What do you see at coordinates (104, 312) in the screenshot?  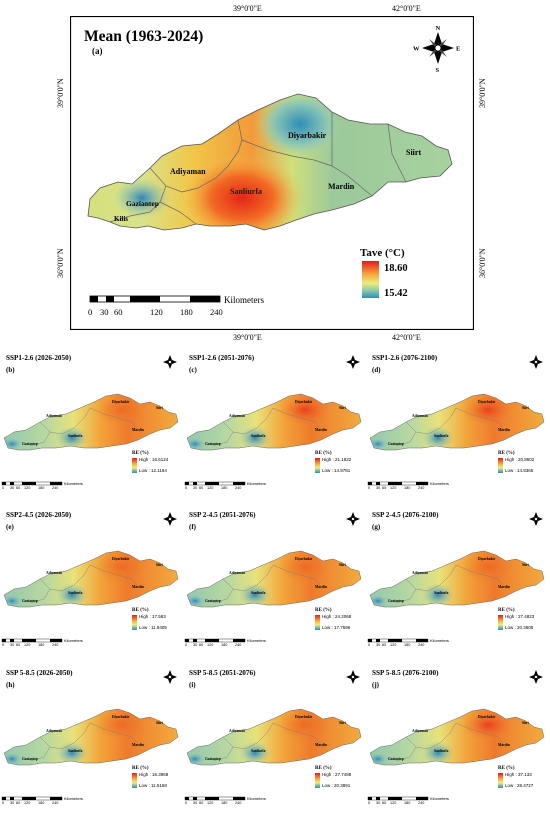 I see `svg-text: 30` at bounding box center [104, 312].